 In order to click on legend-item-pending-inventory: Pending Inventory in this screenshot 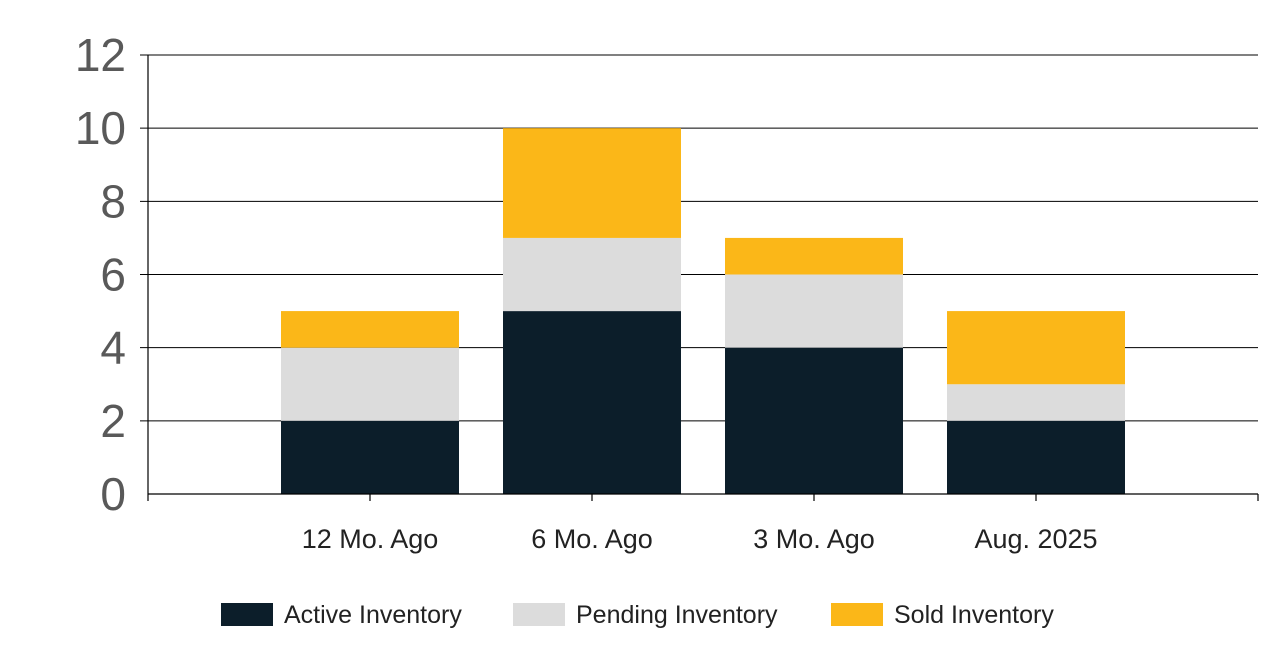, I will do `click(645, 615)`.